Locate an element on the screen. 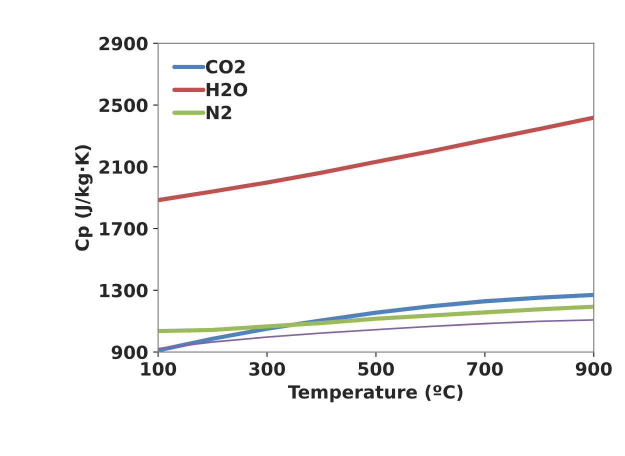 The width and height of the screenshot is (625, 456). x-axis-title: Temperature (ºC) is located at coordinates (375, 393).